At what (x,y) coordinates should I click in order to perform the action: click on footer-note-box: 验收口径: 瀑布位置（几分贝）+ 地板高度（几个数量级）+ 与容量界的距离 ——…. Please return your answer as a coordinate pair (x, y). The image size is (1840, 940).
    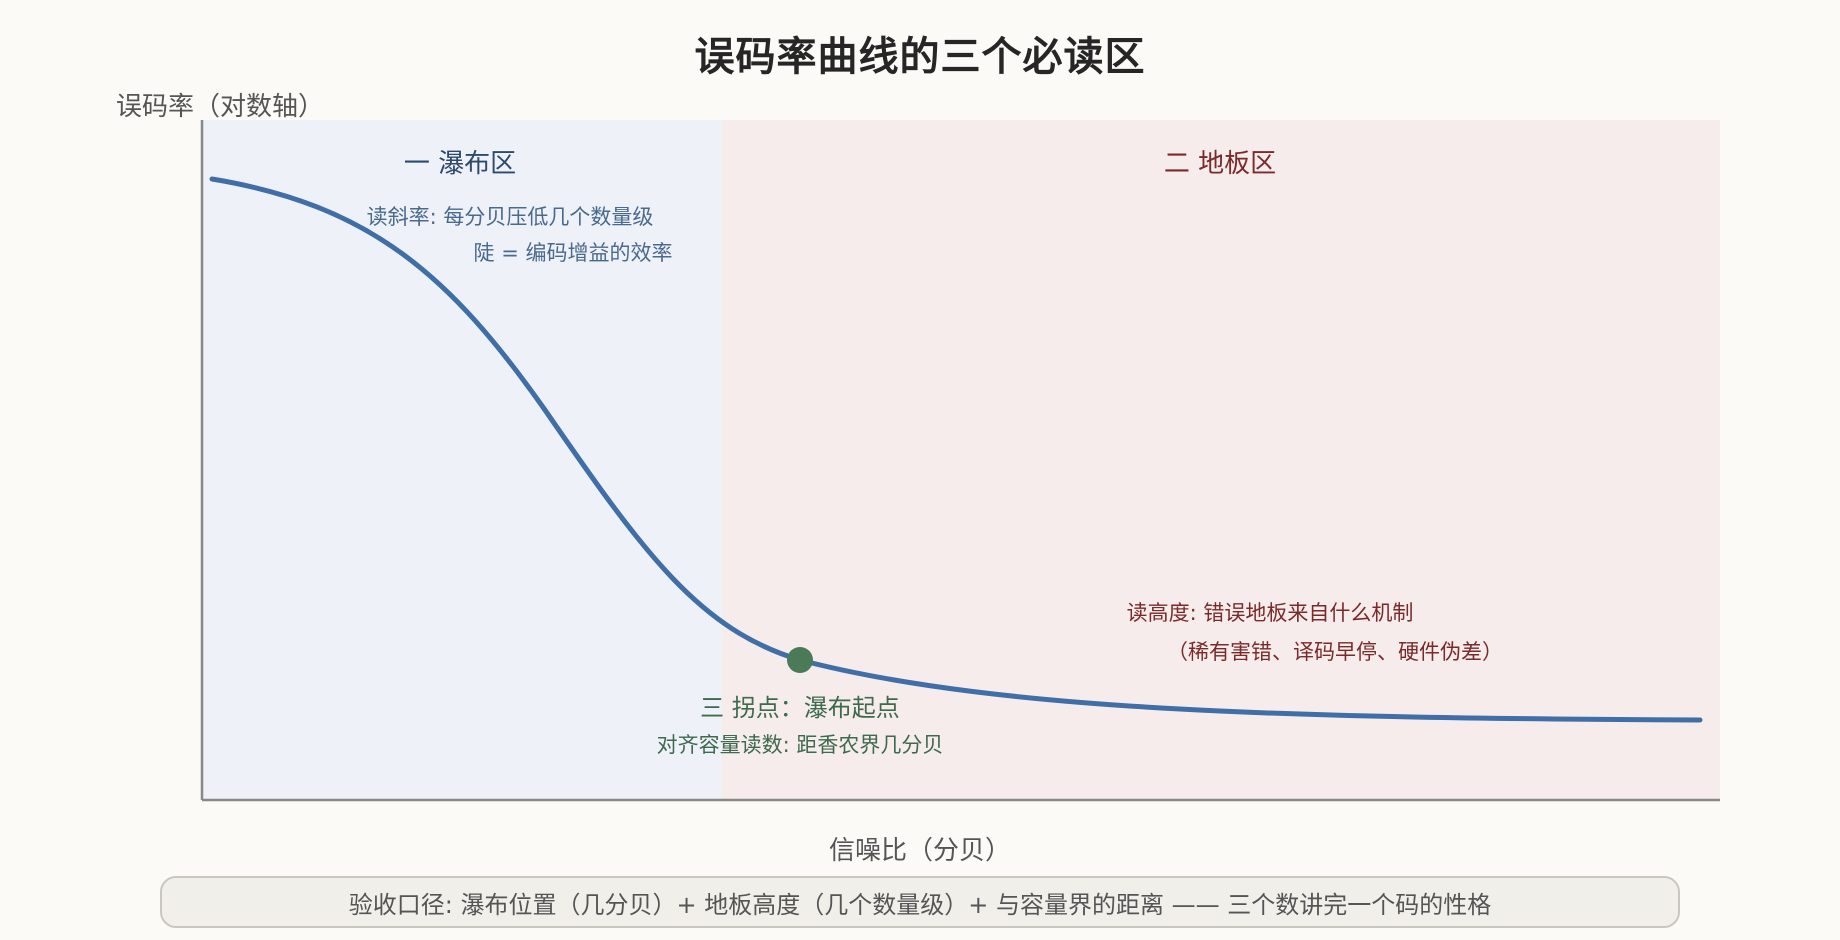
    Looking at the image, I should click on (920, 902).